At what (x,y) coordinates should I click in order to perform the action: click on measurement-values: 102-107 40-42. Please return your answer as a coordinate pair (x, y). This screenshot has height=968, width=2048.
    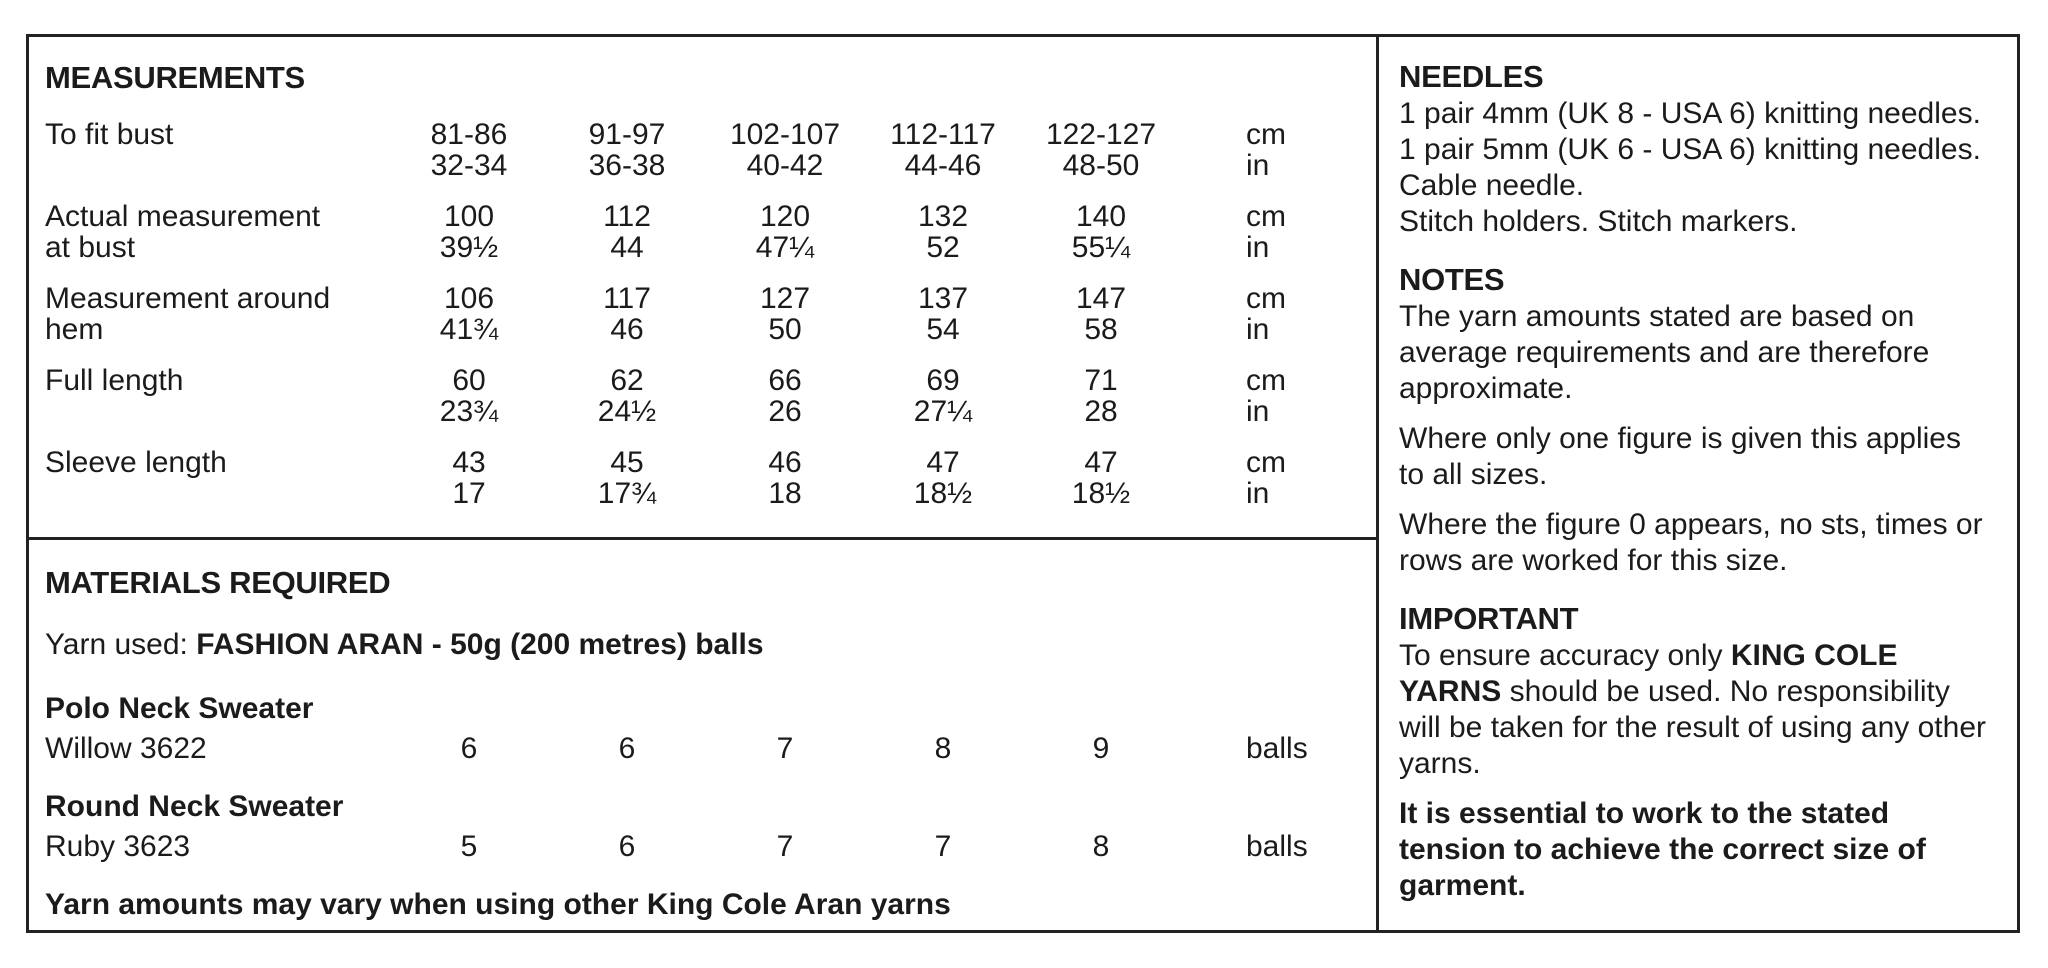
    Looking at the image, I should click on (785, 150).